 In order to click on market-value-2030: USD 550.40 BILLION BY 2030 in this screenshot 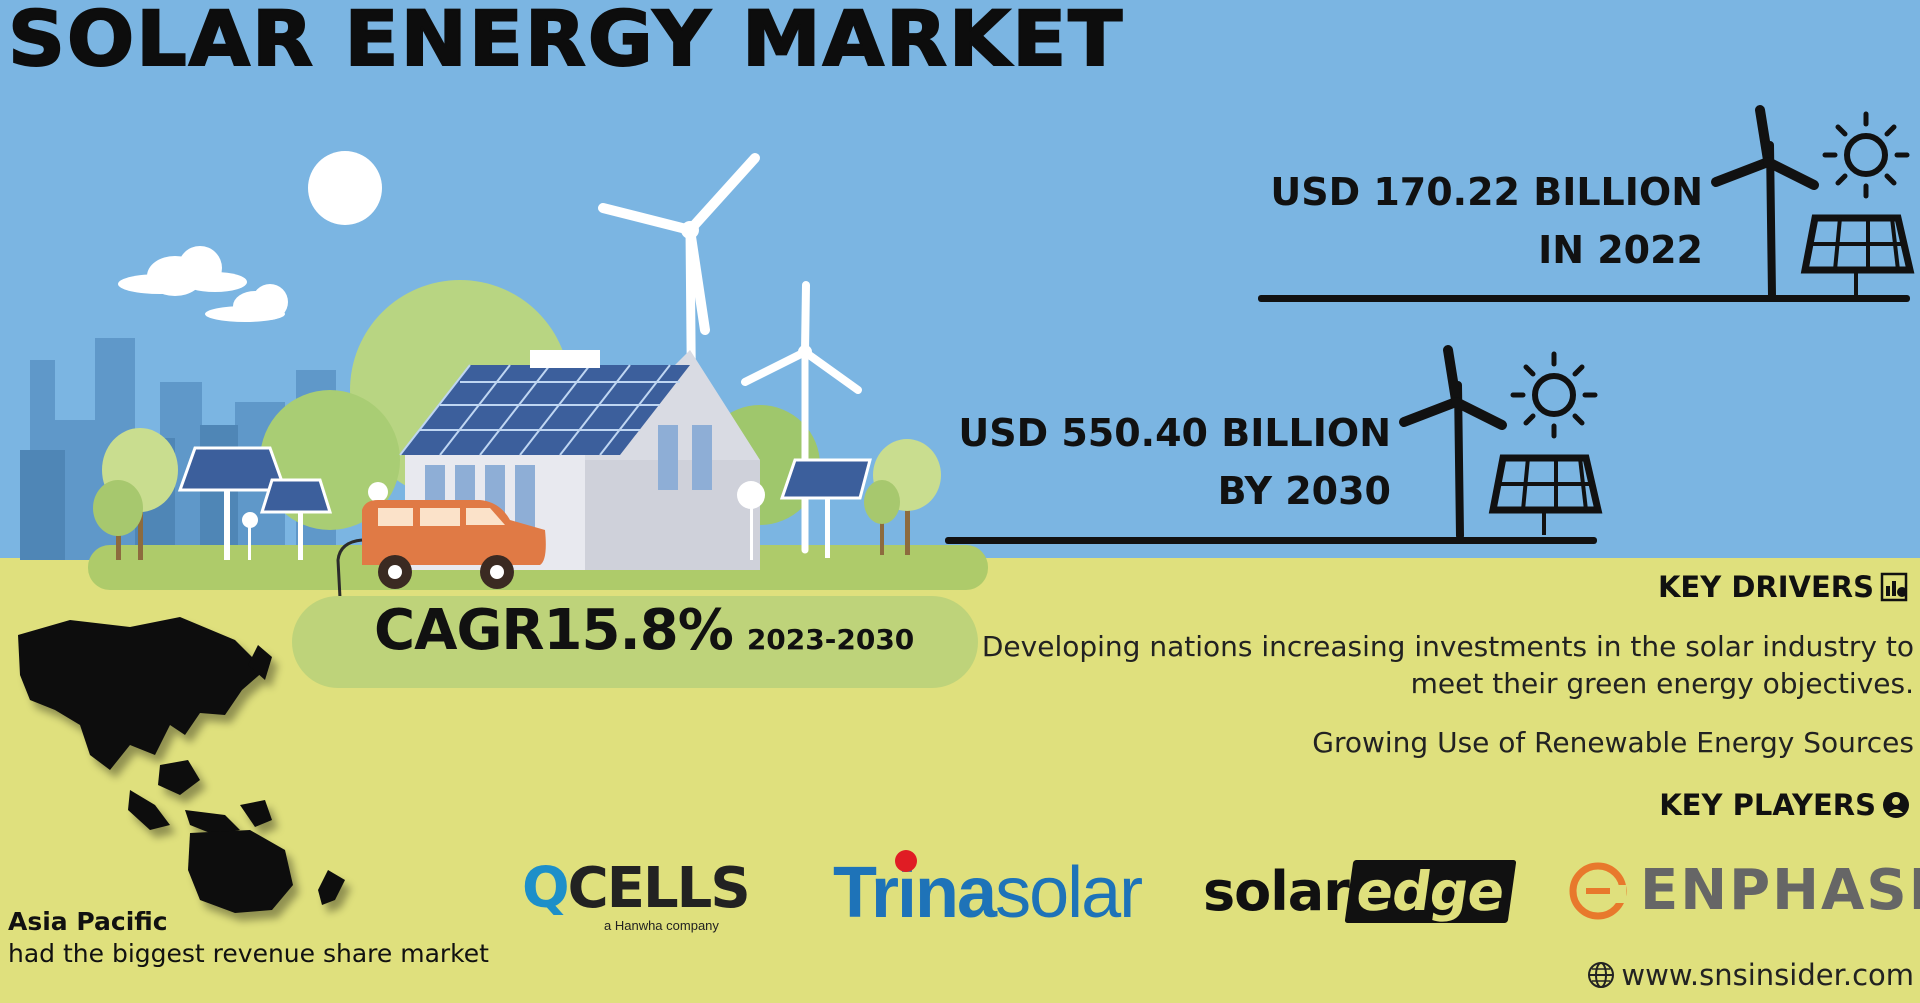, I will do `click(1174, 462)`.